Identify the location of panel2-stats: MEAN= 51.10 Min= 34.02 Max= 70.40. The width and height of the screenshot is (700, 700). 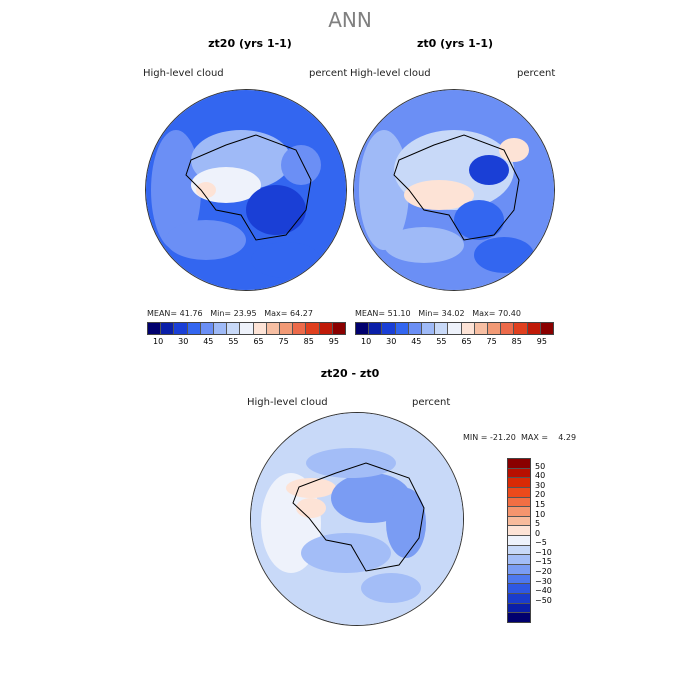
(438, 313).